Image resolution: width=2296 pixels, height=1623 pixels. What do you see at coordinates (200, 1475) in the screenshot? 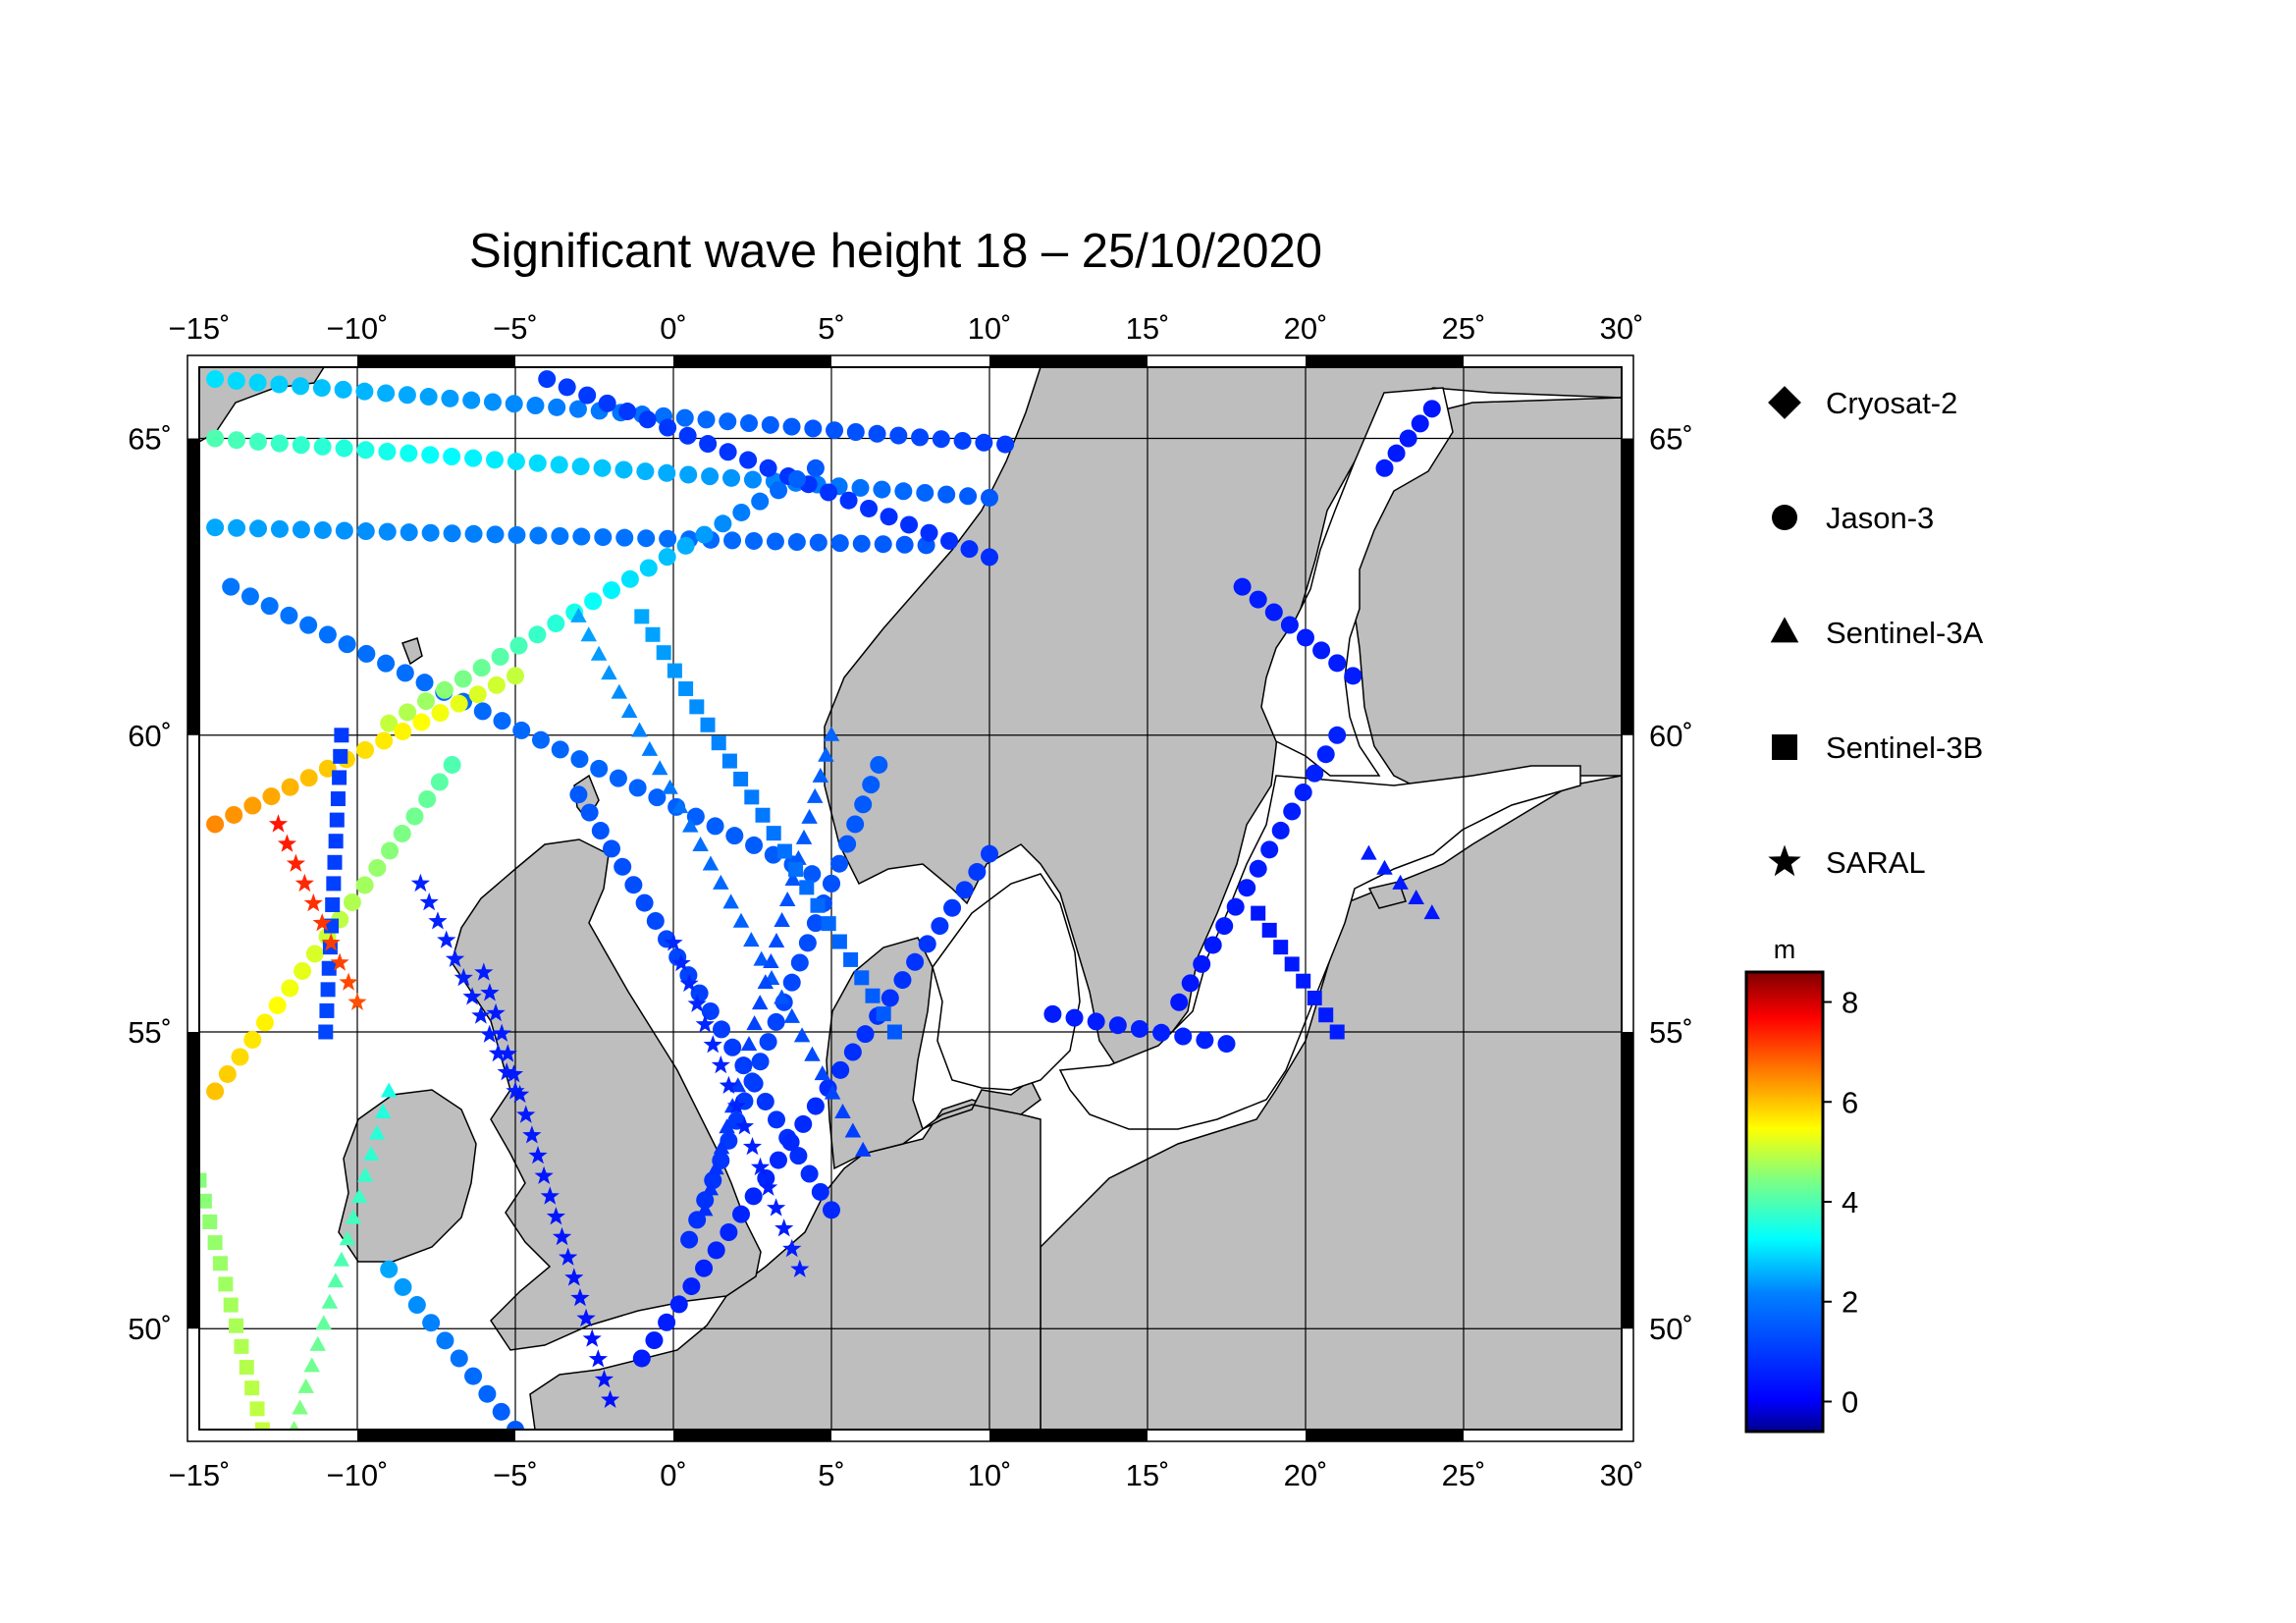
I see `lon-tick-label-bottom: −15˚` at bounding box center [200, 1475].